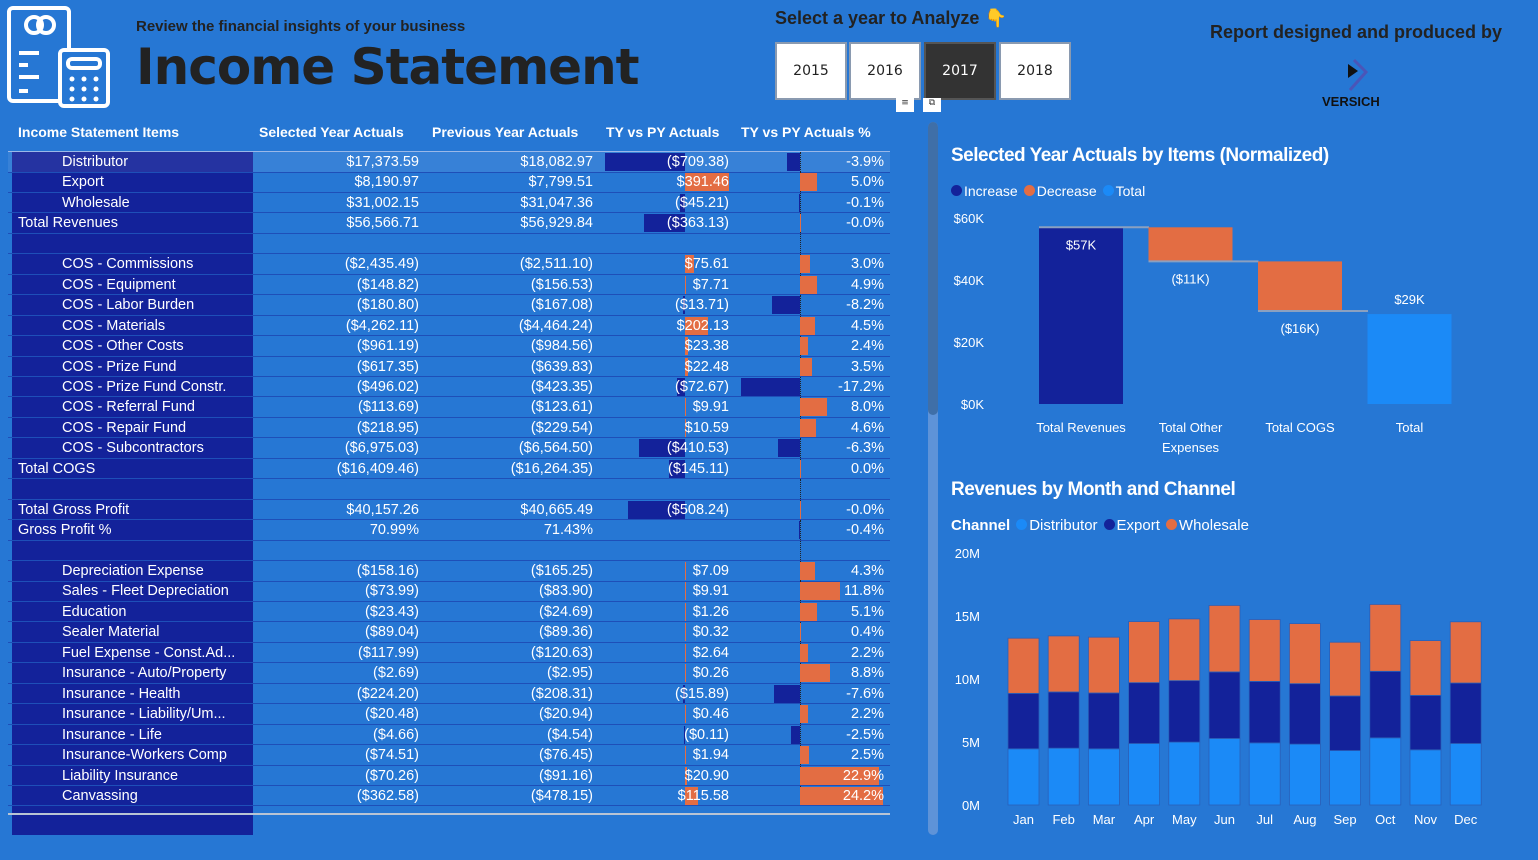 This screenshot has height=860, width=1538. Describe the element at coordinates (863, 591) in the screenshot. I see `ty-vs-py-pct-value: 11.8%` at that location.